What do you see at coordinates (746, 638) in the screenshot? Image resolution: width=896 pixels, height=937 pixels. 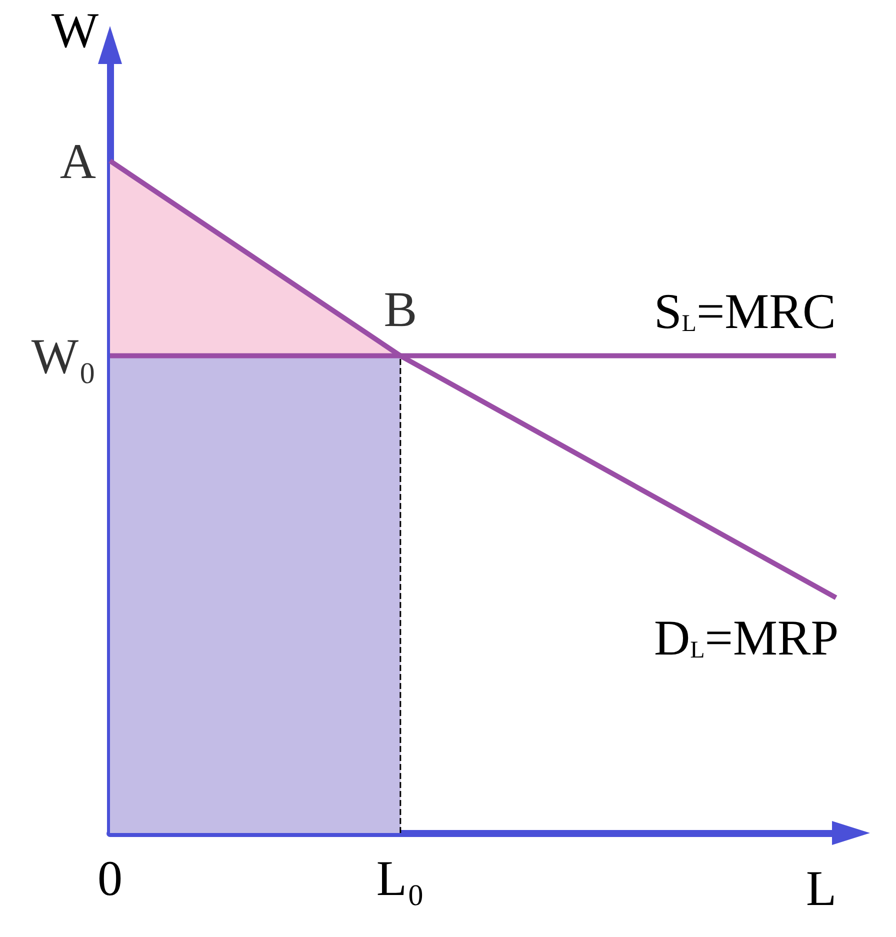 I see `series-label: DL=MRP` at bounding box center [746, 638].